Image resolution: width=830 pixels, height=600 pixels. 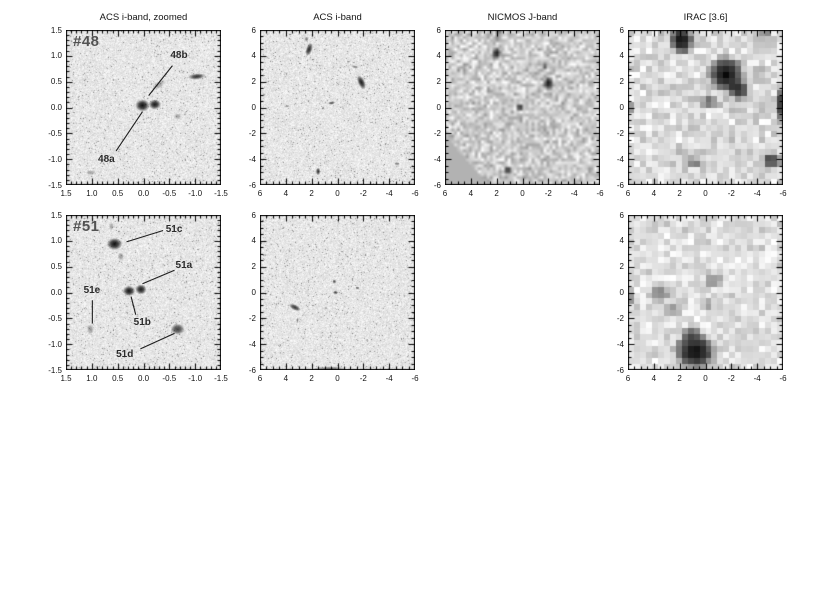 I want to click on source-label-51e: 51e, so click(x=92, y=290).